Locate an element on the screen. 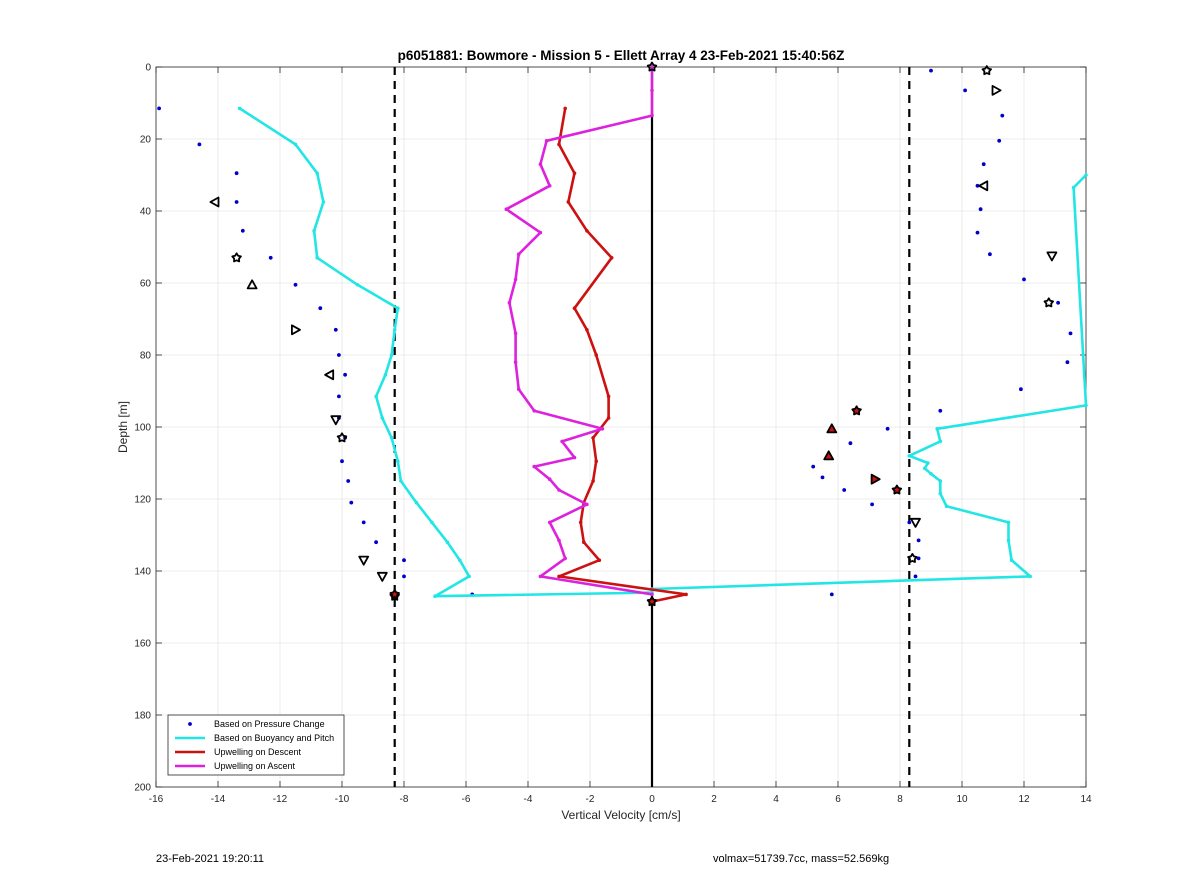  x-tick-label: 14 is located at coordinates (1086, 799).